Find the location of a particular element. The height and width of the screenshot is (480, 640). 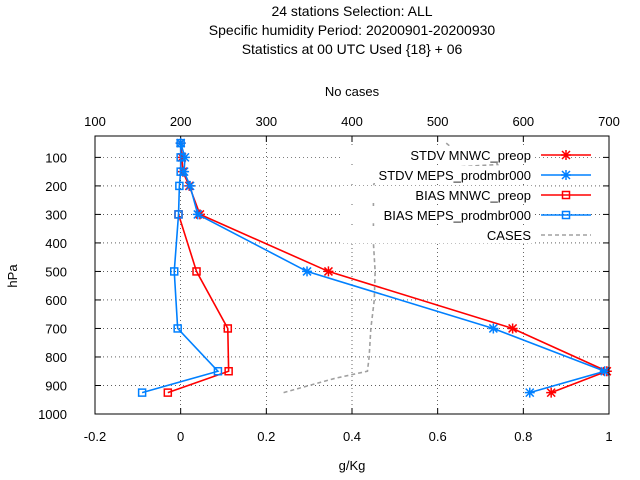

legend-label-2: STDV MEPS_prodmbr000 is located at coordinates (455, 175).